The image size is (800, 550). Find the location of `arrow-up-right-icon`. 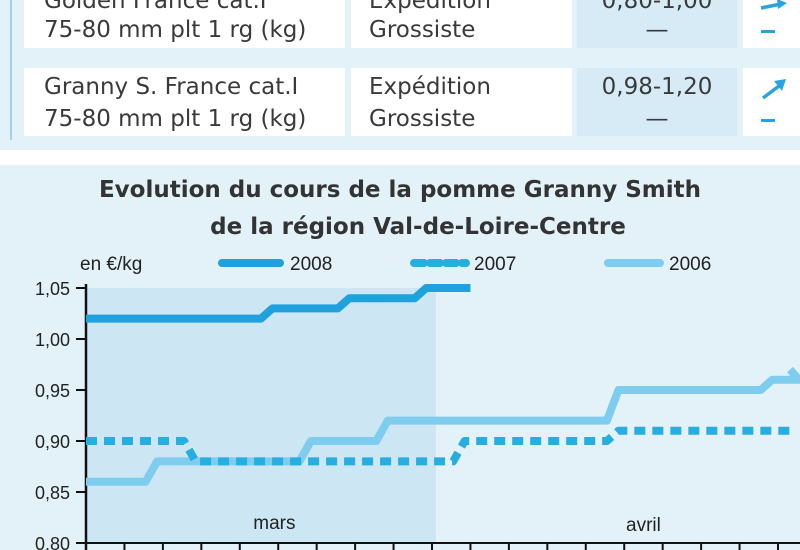

arrow-up-right-icon is located at coordinates (773, 5).